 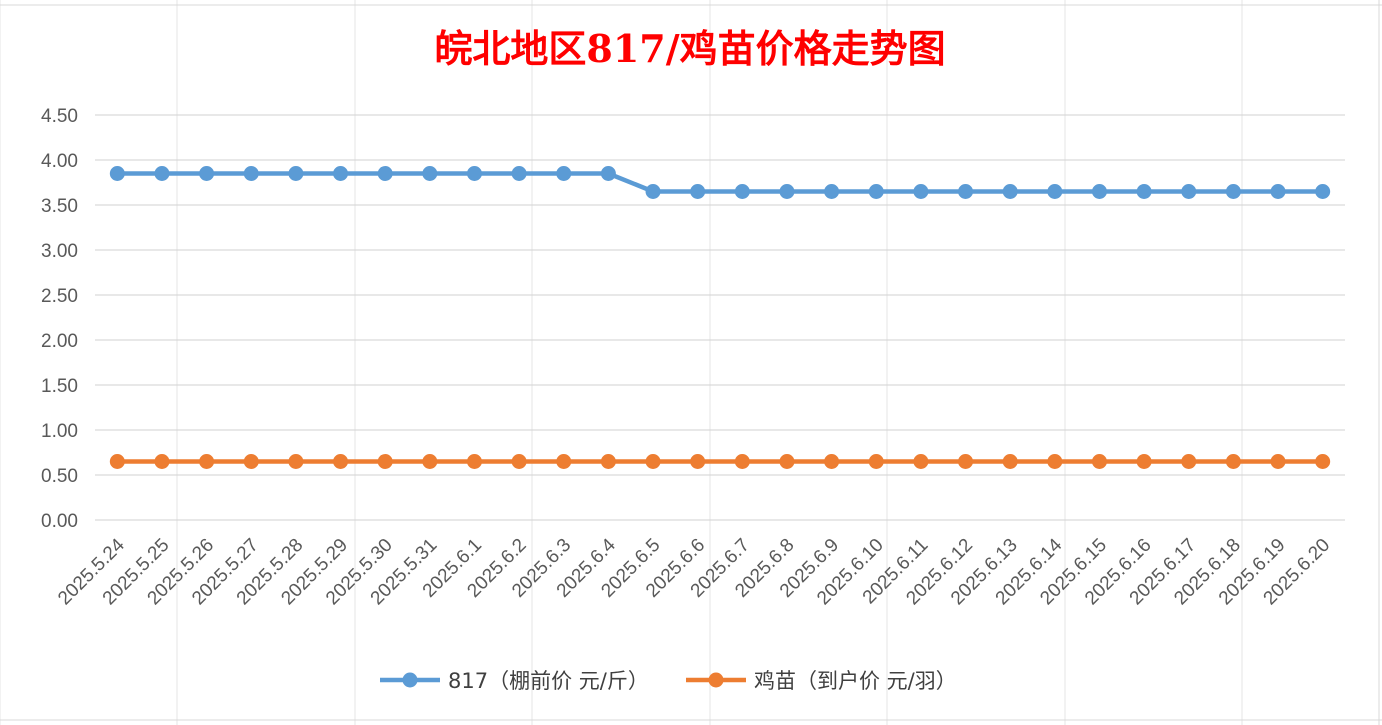 I want to click on y-tick-label: 2.50, so click(x=59, y=296).